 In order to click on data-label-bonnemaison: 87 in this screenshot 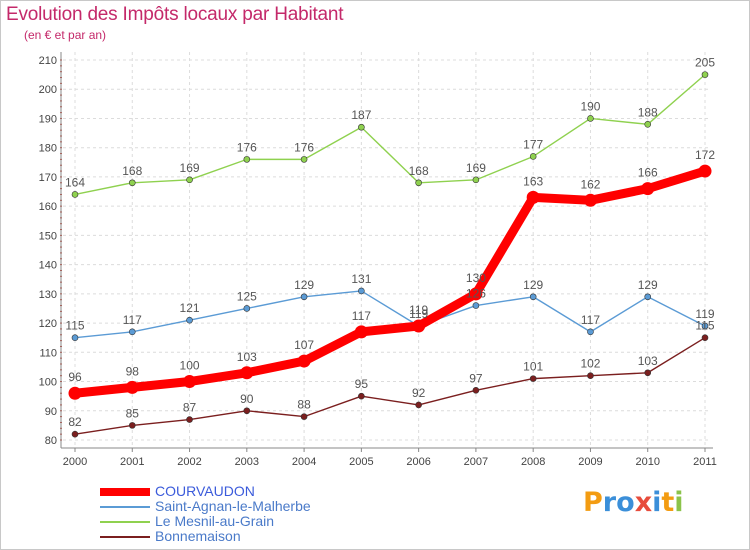, I will do `click(190, 408)`.